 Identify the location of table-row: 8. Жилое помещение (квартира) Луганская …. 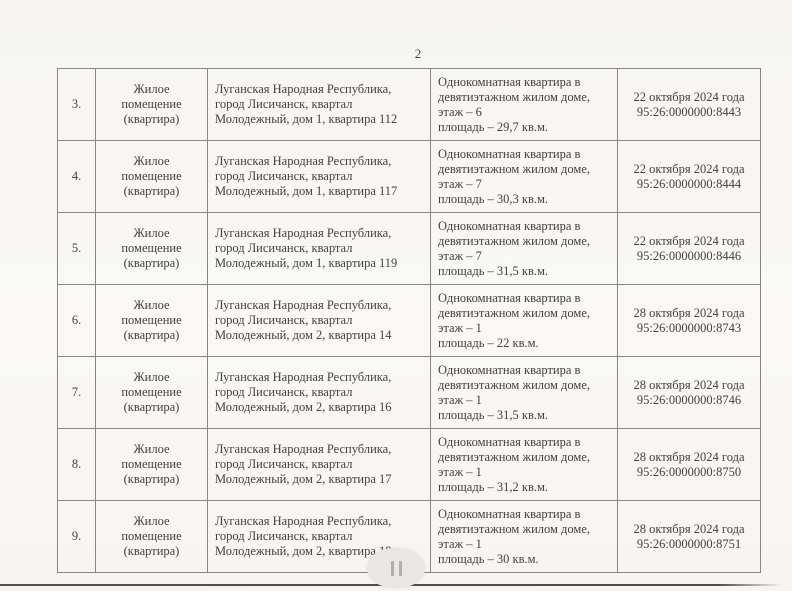
(409, 464).